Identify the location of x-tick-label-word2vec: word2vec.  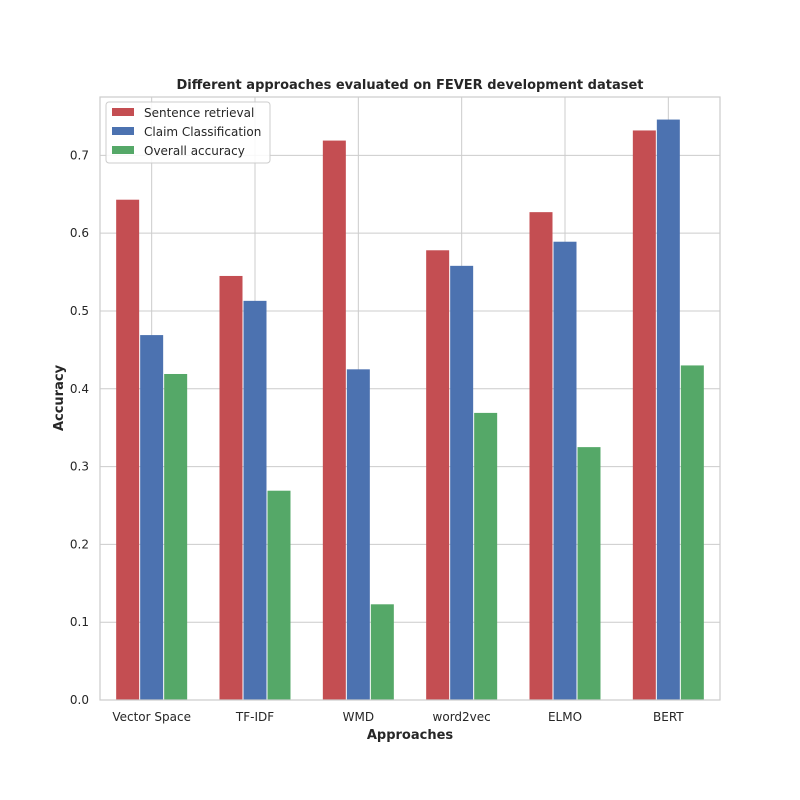
(462, 717).